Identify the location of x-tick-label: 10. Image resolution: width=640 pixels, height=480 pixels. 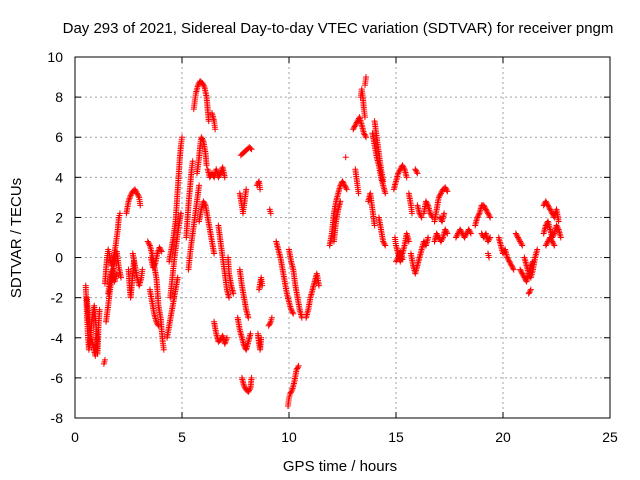
(289, 437).